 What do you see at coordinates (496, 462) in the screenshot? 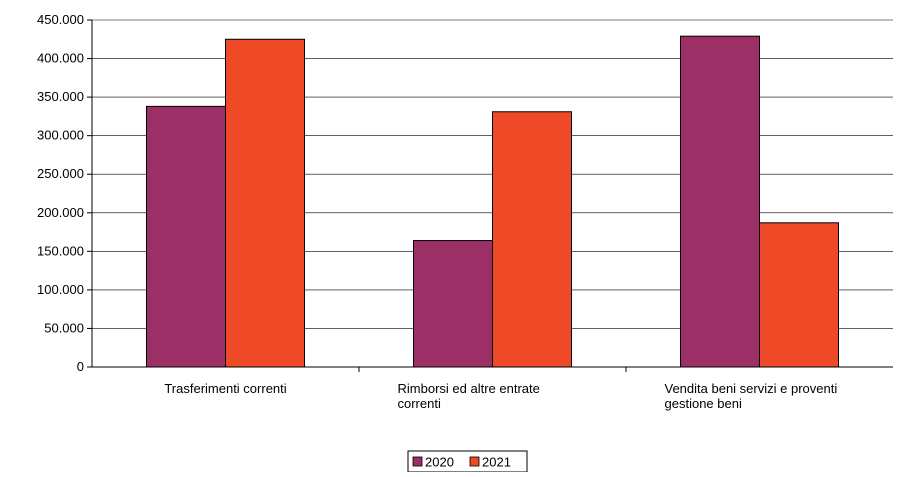
I see `legend-label: 2021` at bounding box center [496, 462].